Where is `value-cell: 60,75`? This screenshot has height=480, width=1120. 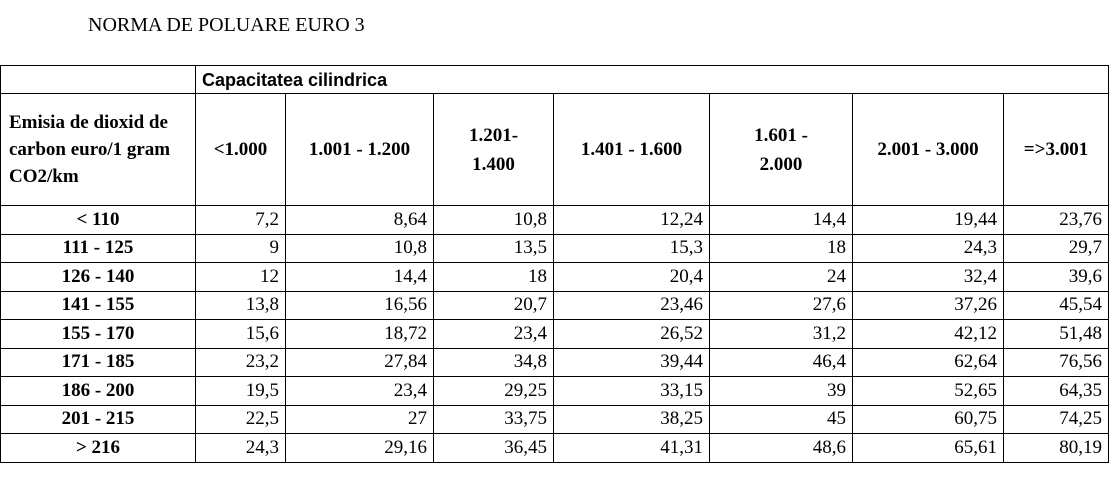 value-cell: 60,75 is located at coordinates (928, 419).